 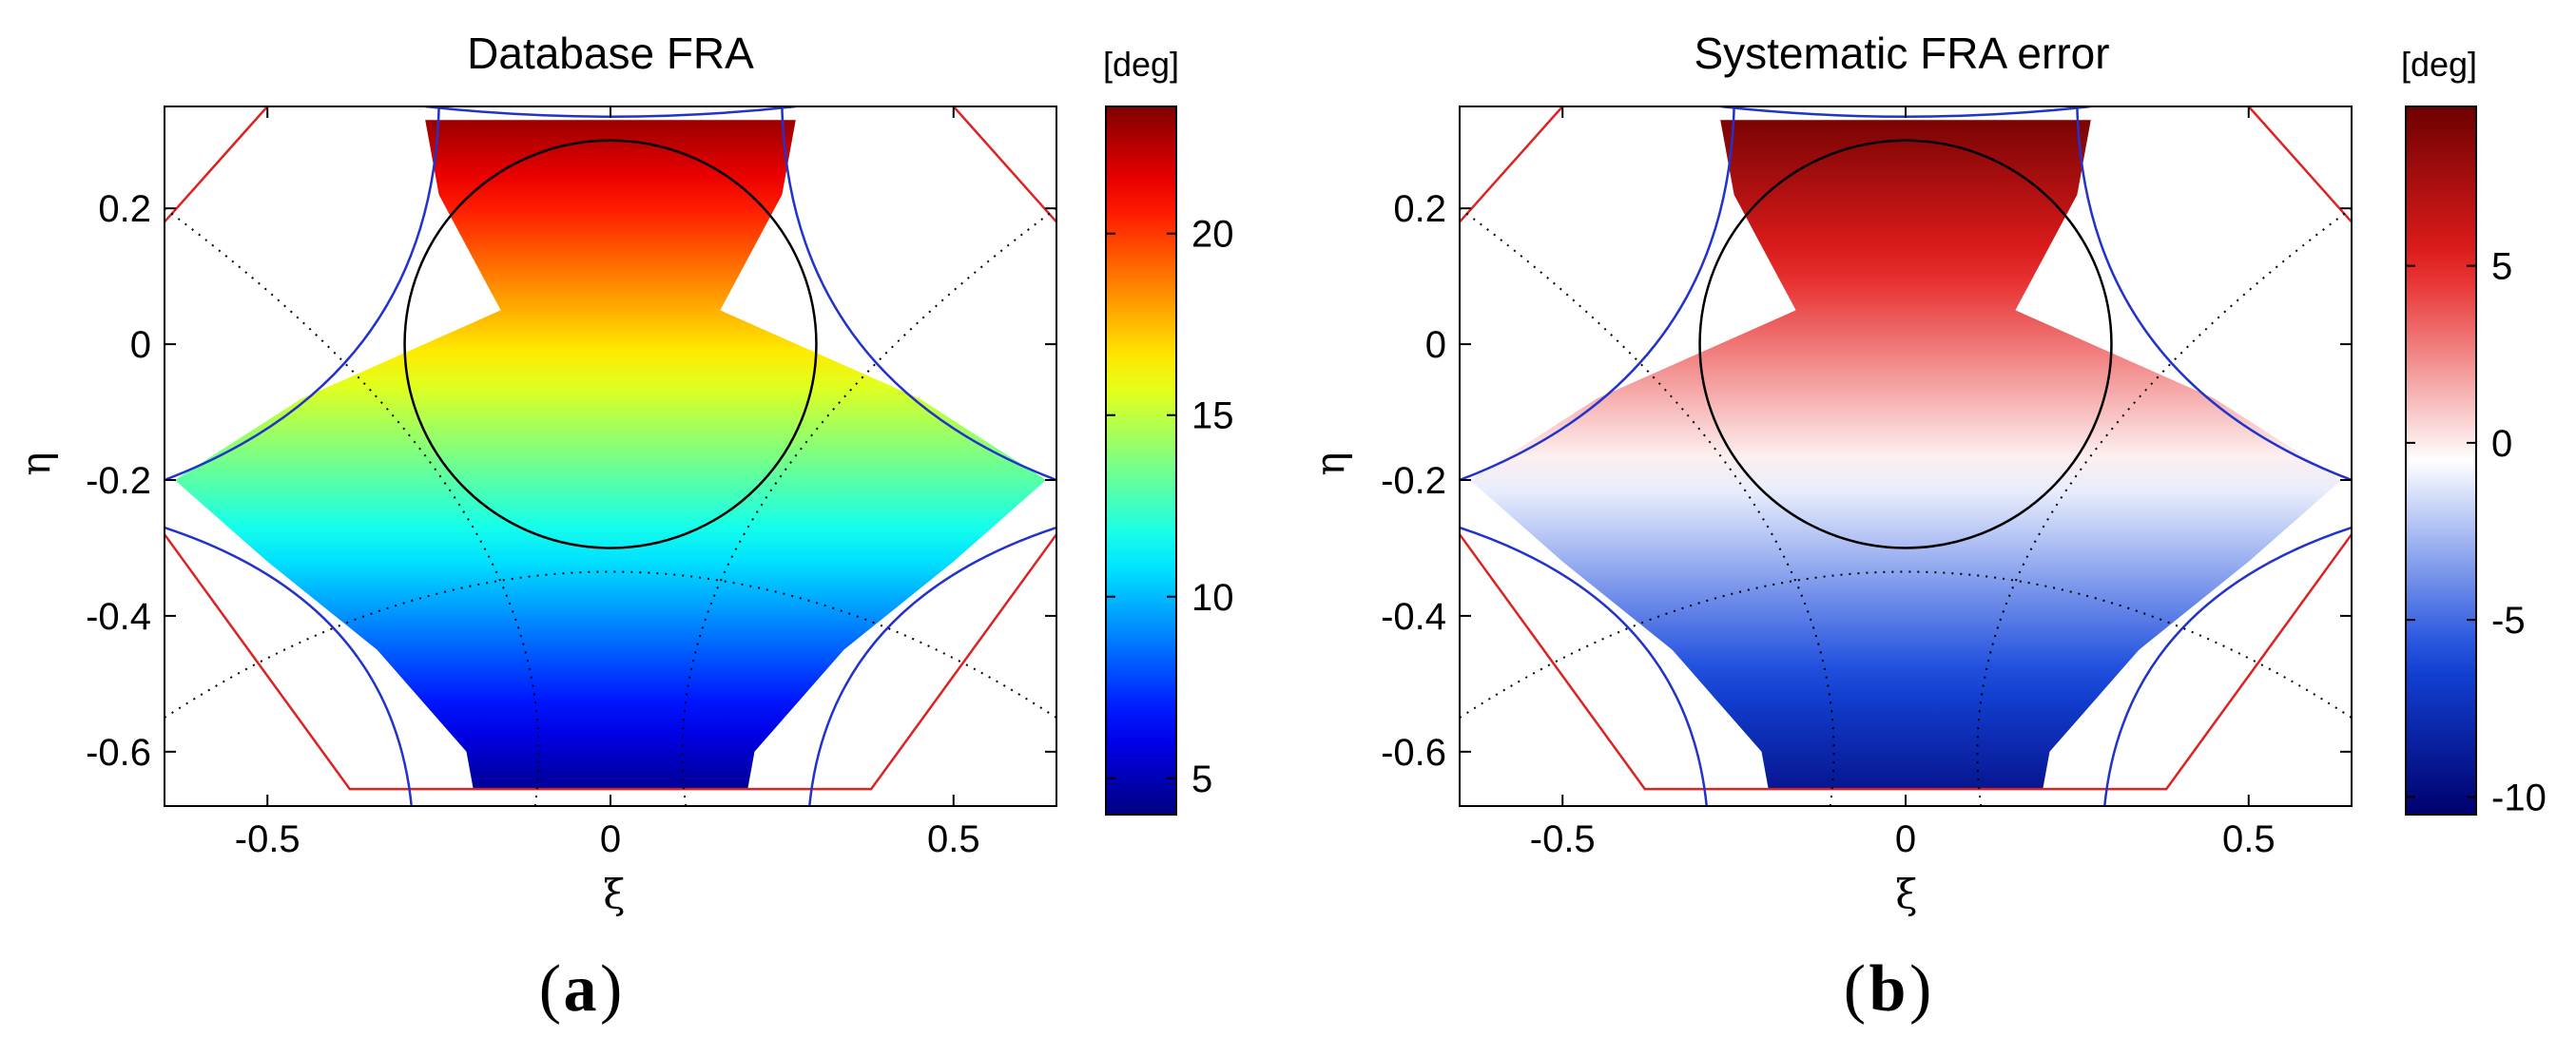 I want to click on panel-b-xlabel: ξ, so click(x=1906, y=894).